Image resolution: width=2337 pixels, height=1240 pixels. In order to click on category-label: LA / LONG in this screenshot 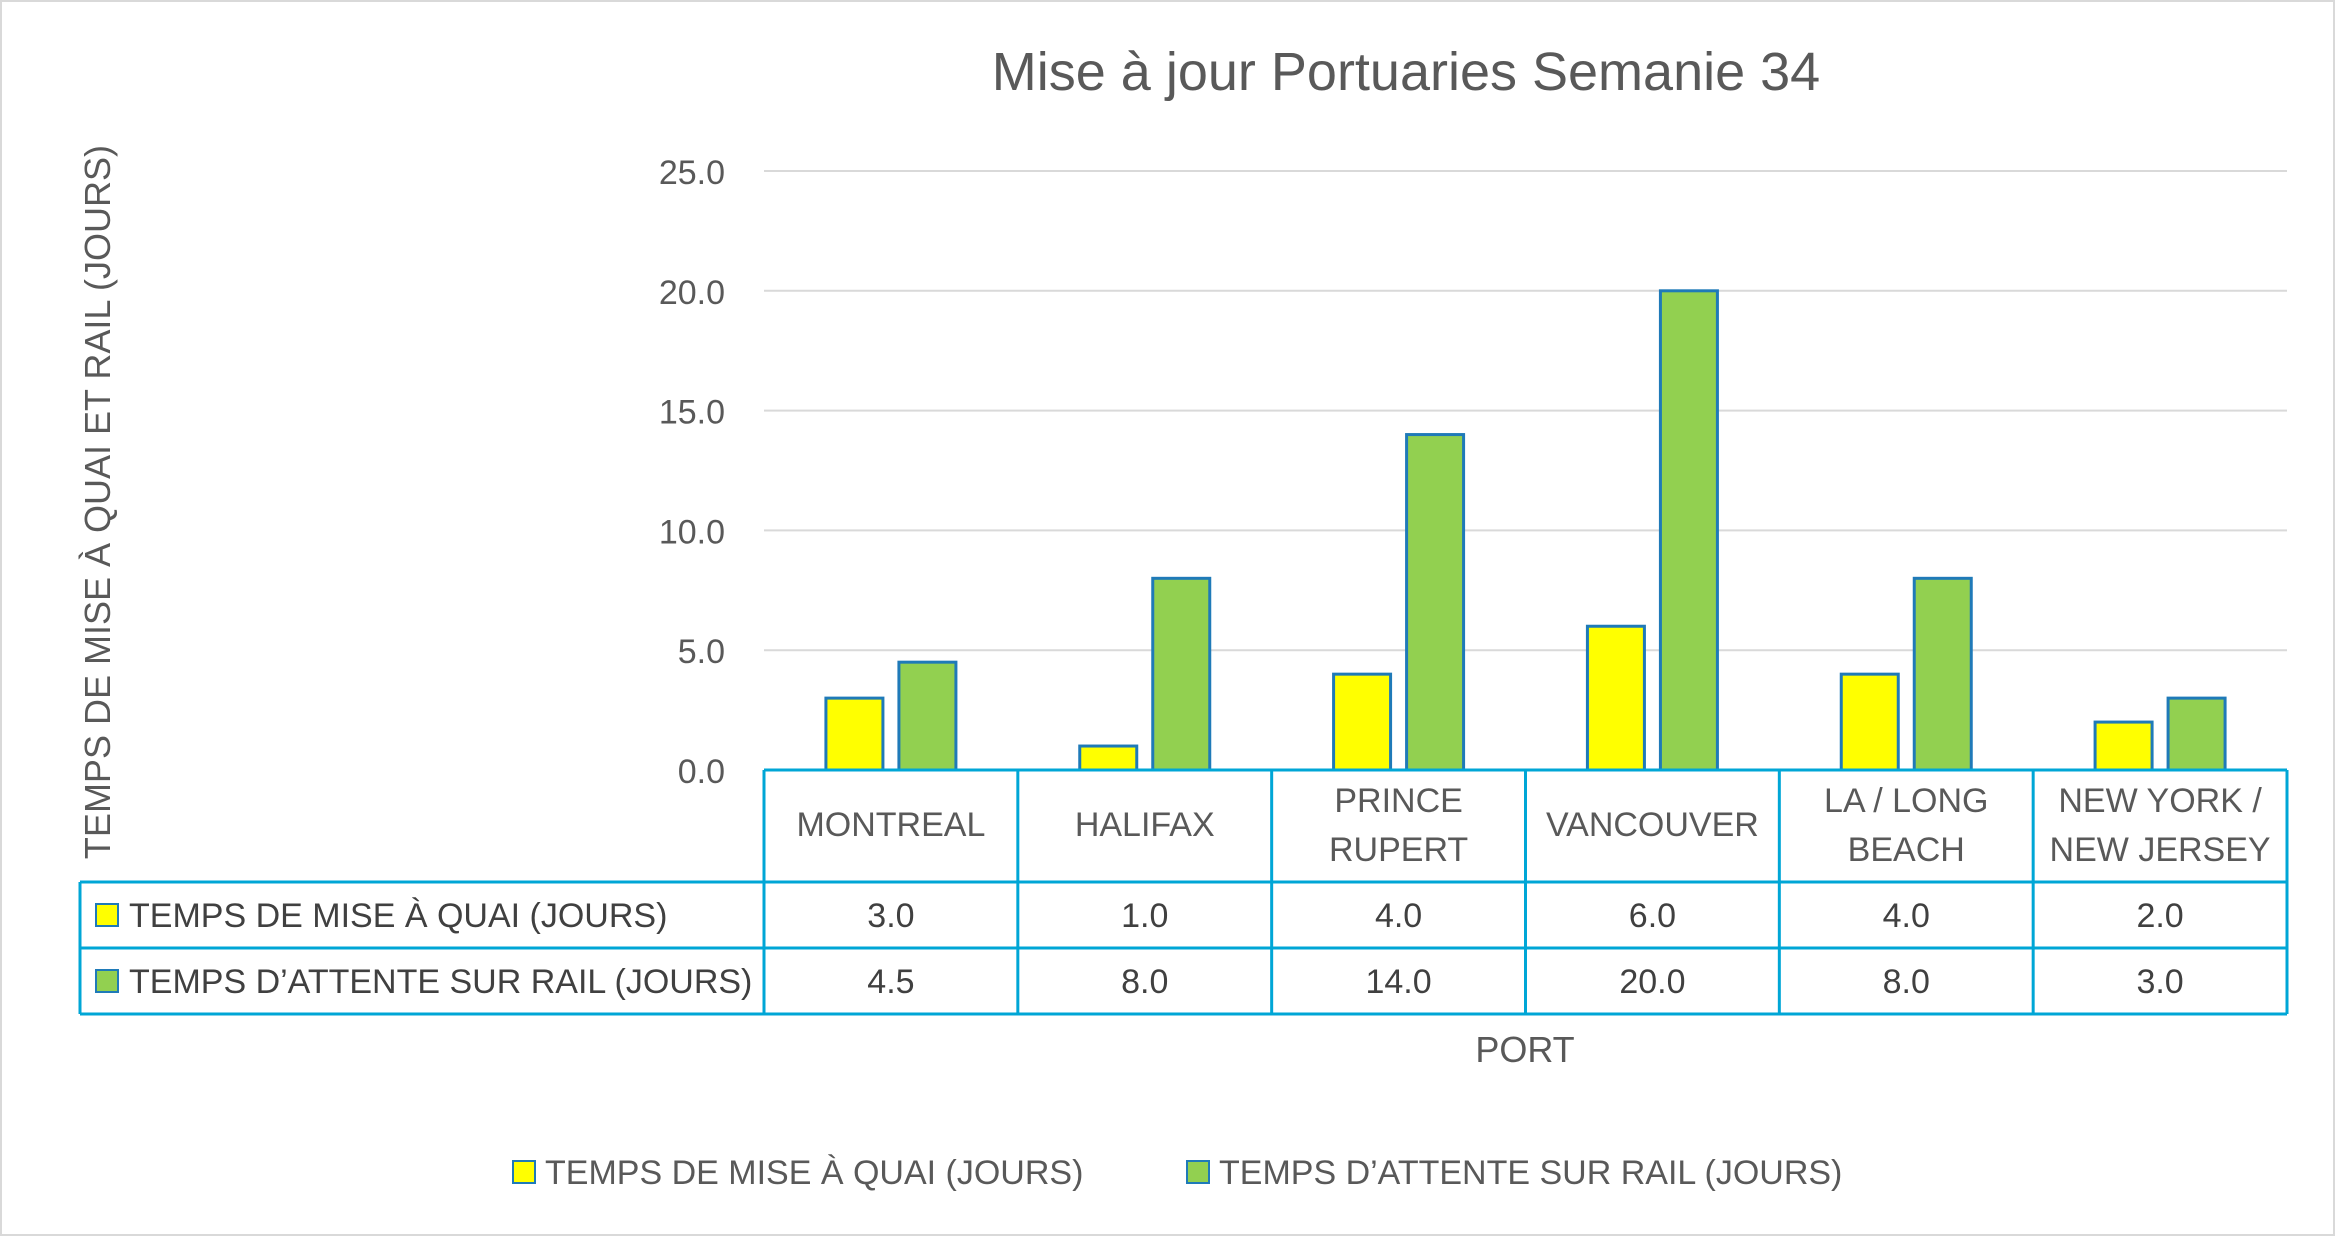, I will do `click(1906, 801)`.